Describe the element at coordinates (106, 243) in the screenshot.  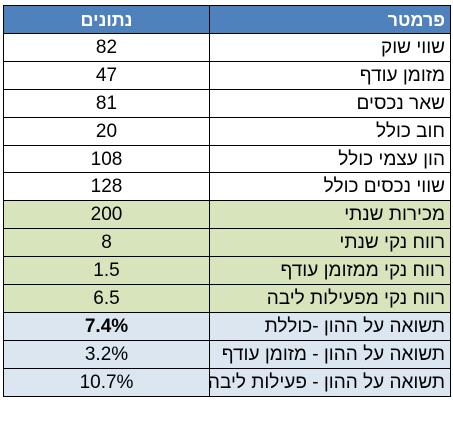
I see `row-value: 8` at that location.